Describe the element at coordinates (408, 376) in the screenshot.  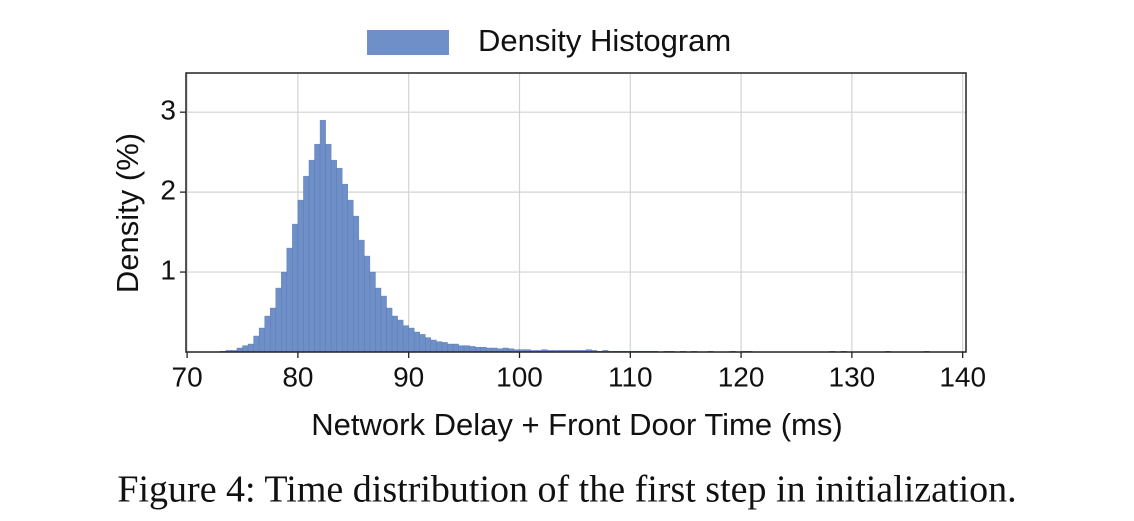
I see `x-tick-label: 90` at that location.